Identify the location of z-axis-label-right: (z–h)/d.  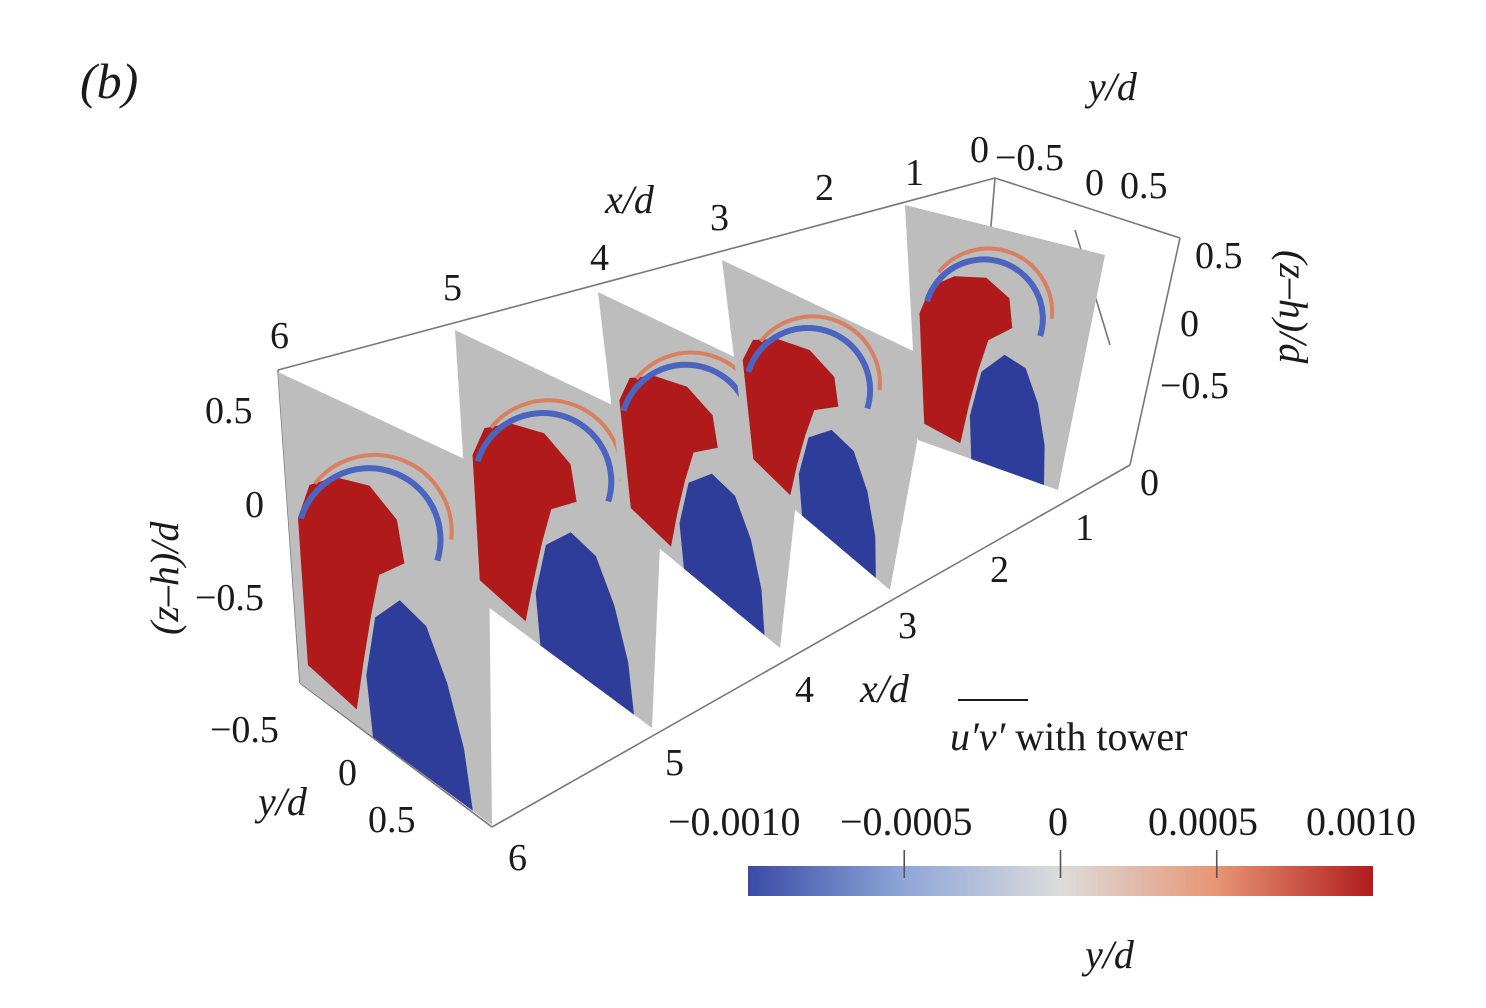
(1293, 307).